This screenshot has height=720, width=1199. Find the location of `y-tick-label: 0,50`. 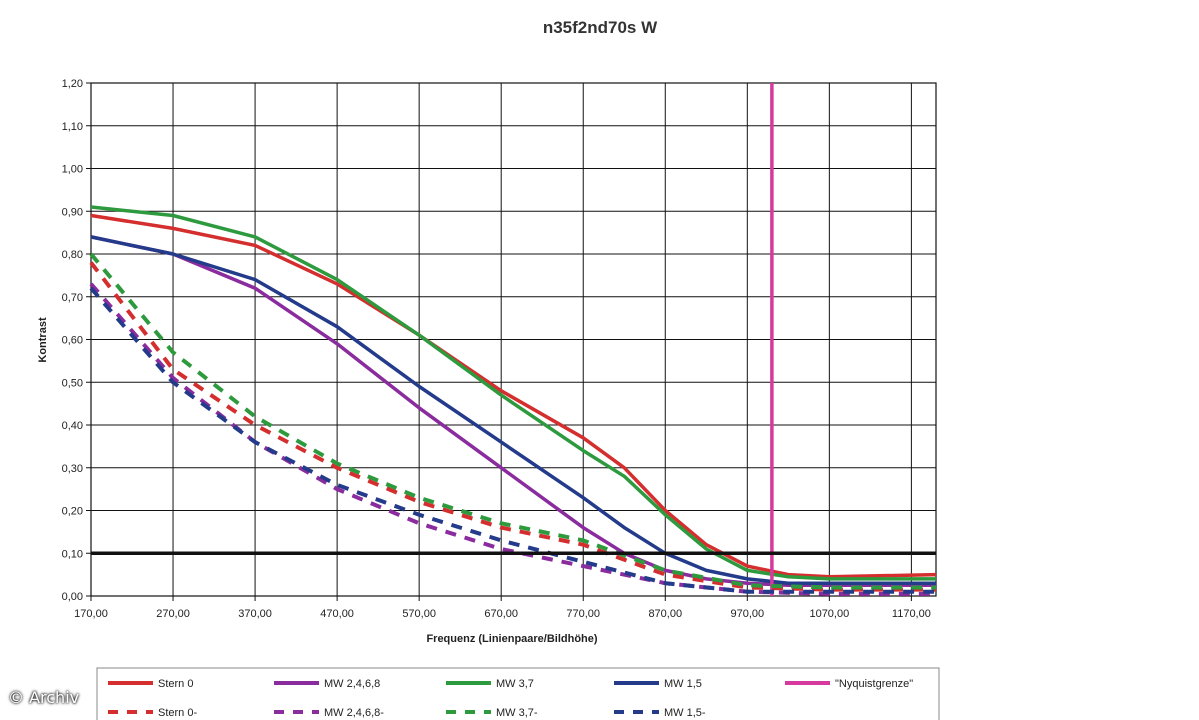

y-tick-label: 0,50 is located at coordinates (72, 383).